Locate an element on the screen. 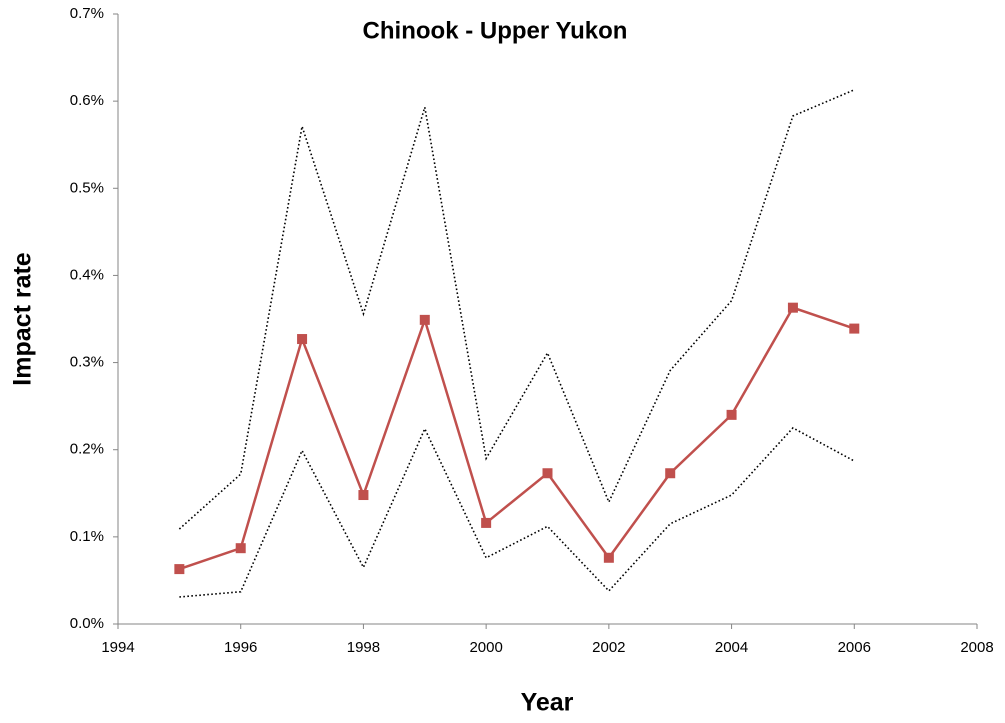  y-tick-label: 0.3% is located at coordinates (87, 362).